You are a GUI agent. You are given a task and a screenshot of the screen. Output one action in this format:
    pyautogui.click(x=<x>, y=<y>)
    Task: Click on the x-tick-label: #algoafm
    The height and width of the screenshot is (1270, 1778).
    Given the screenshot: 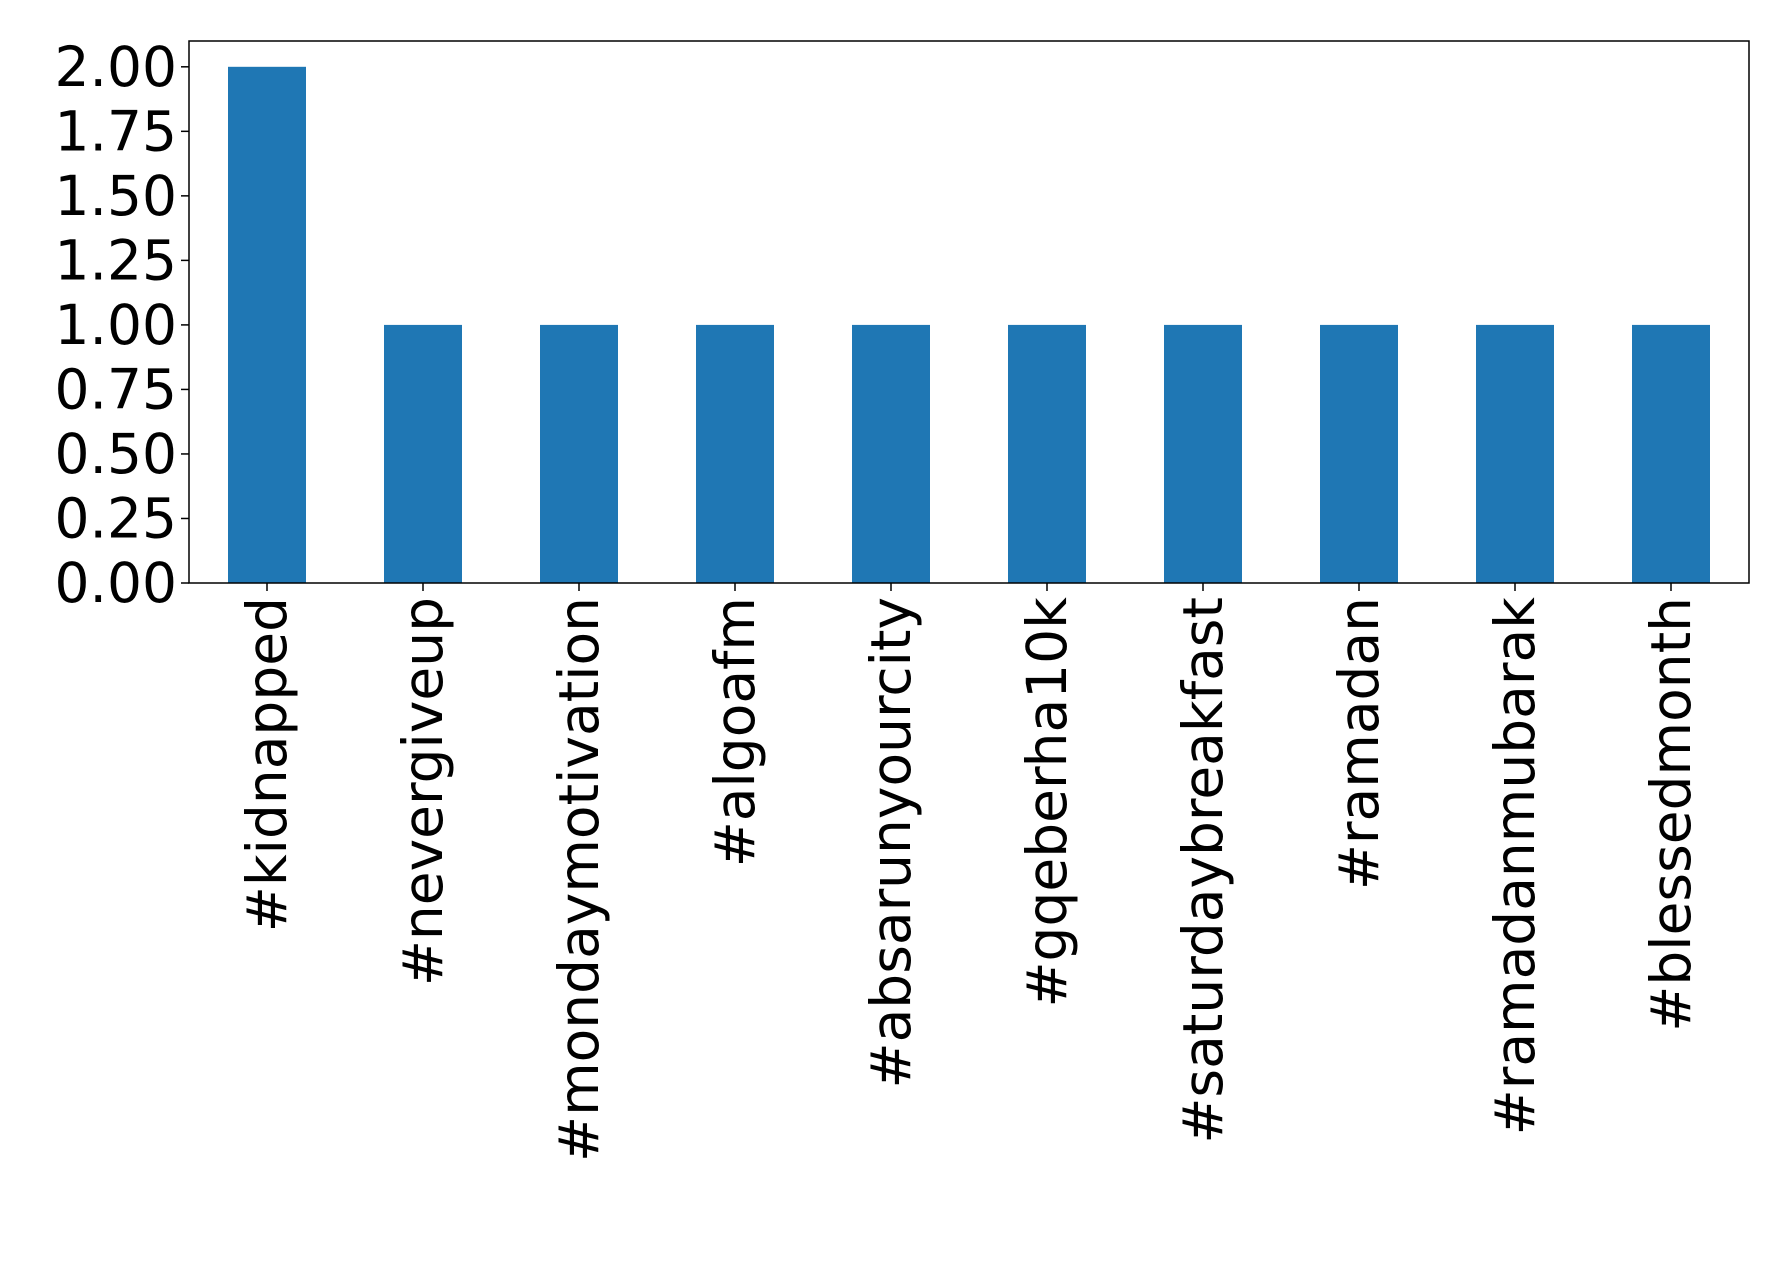 What is the action you would take?
    pyautogui.click(x=735, y=732)
    